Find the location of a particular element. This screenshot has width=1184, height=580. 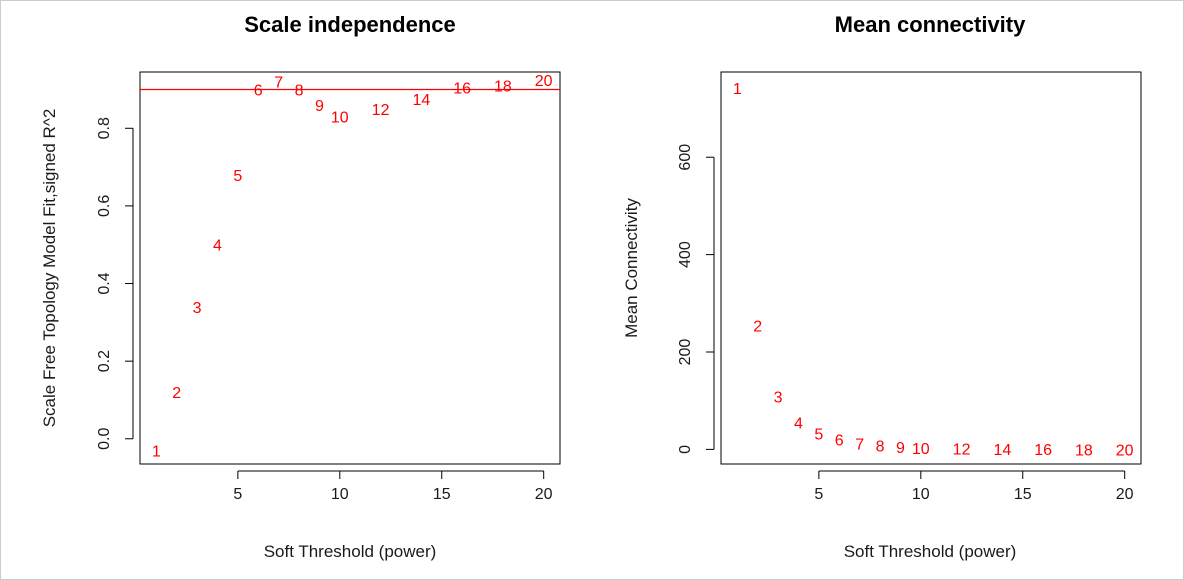

panel-title: Scale independence is located at coordinates (350, 24).